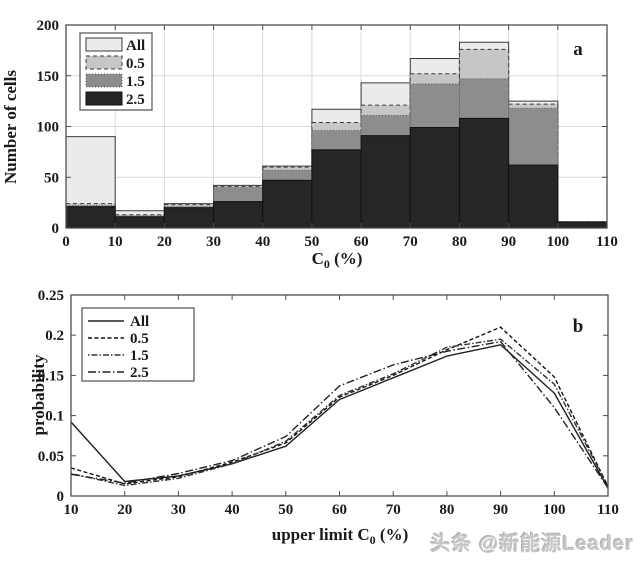 This screenshot has height=562, width=640. I want to click on y-axis-tick-label: 50, so click(51, 178).